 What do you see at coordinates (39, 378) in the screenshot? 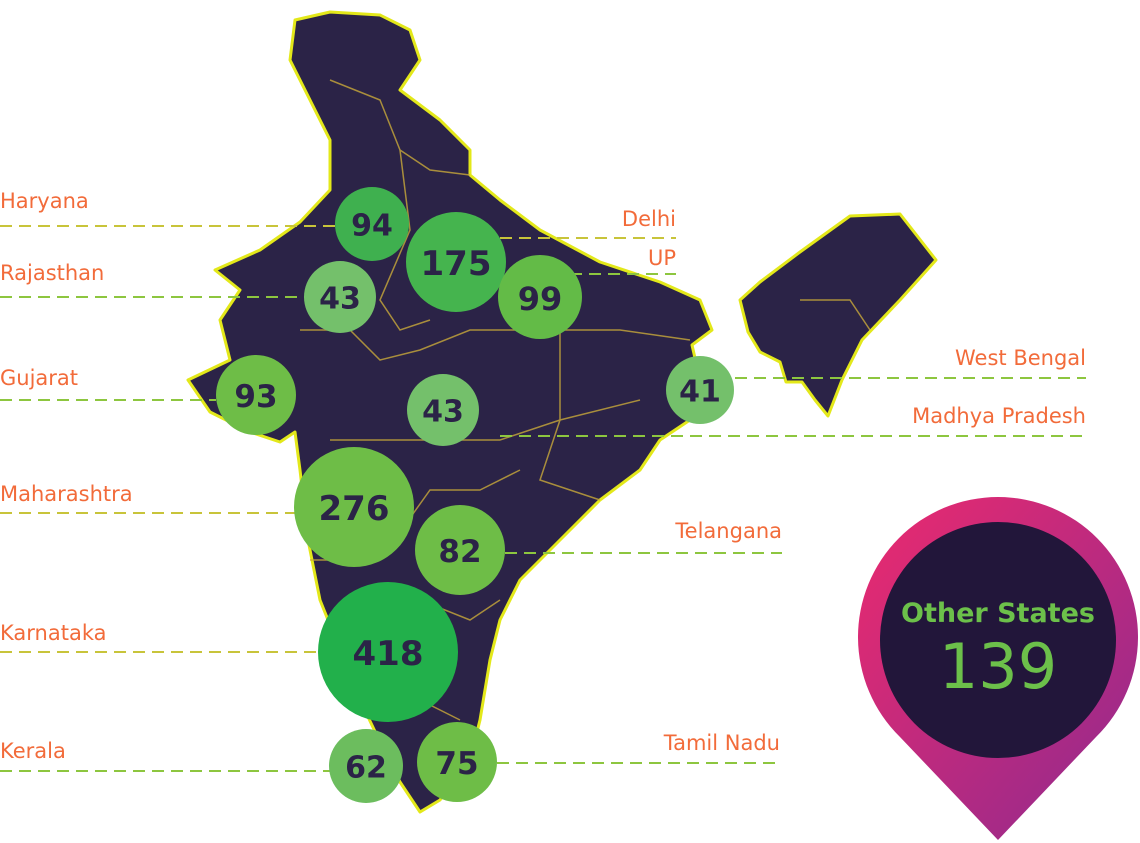
I see `gujarat-label: Gujarat` at bounding box center [39, 378].